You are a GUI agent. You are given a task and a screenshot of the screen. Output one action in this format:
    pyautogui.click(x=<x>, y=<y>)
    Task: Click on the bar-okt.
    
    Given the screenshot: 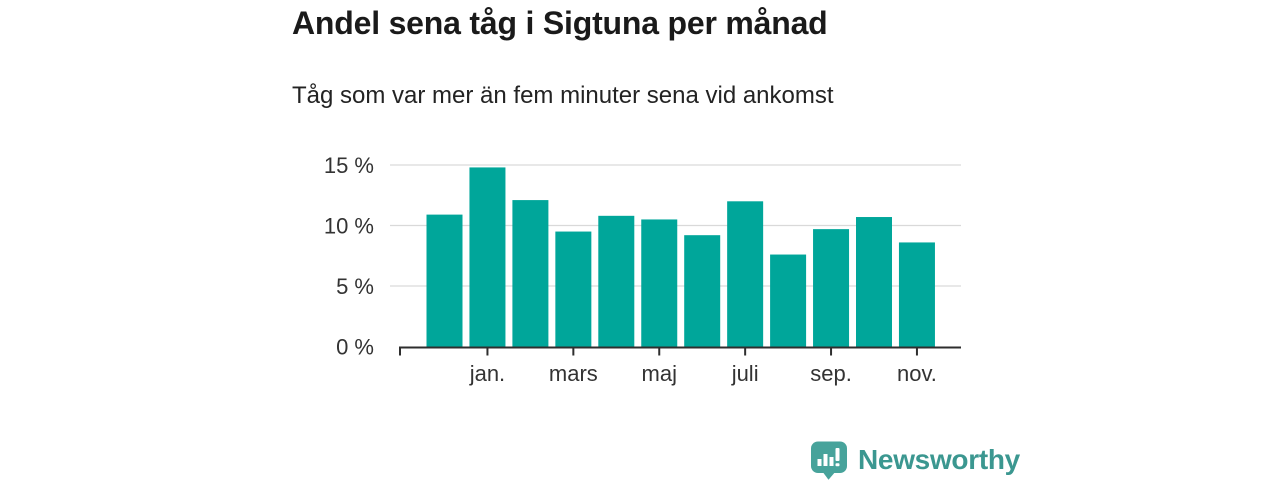 What is the action you would take?
    pyautogui.click(x=874, y=282)
    